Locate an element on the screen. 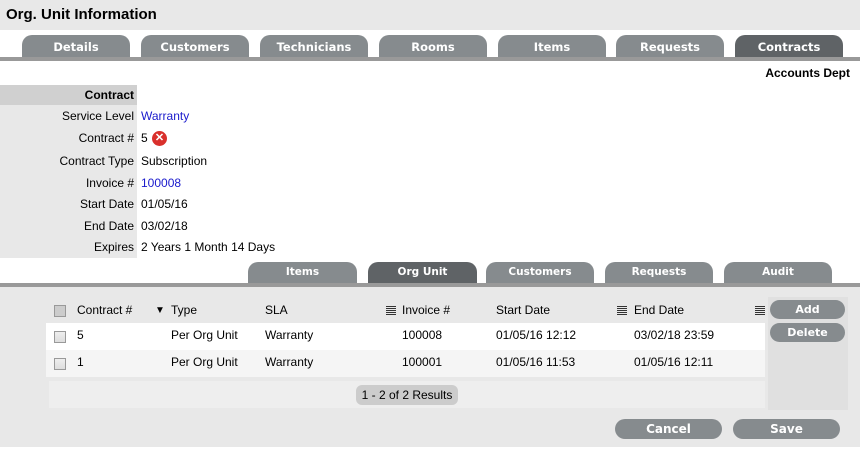 The height and width of the screenshot is (453, 860). subtab-items: Items is located at coordinates (302, 272).